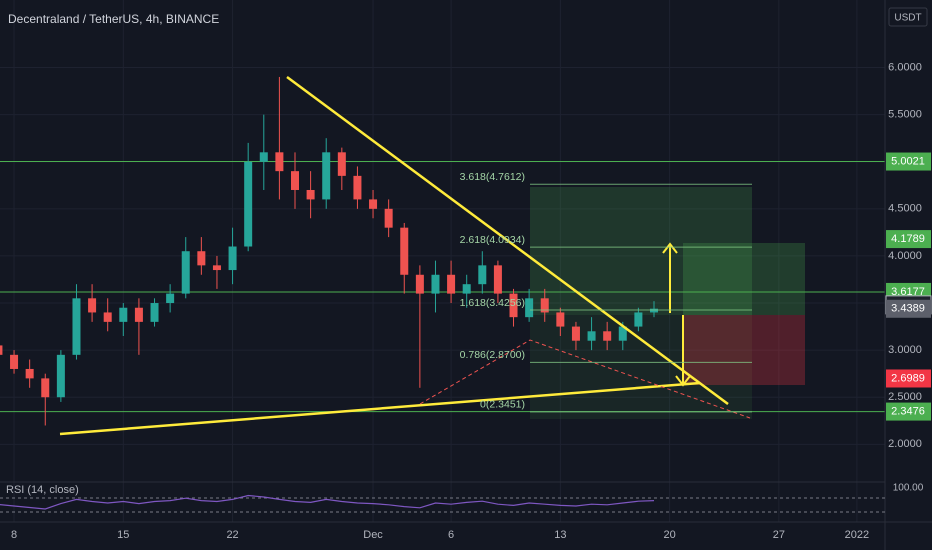  I want to click on price-tag-label: 3.4389, so click(908, 309).